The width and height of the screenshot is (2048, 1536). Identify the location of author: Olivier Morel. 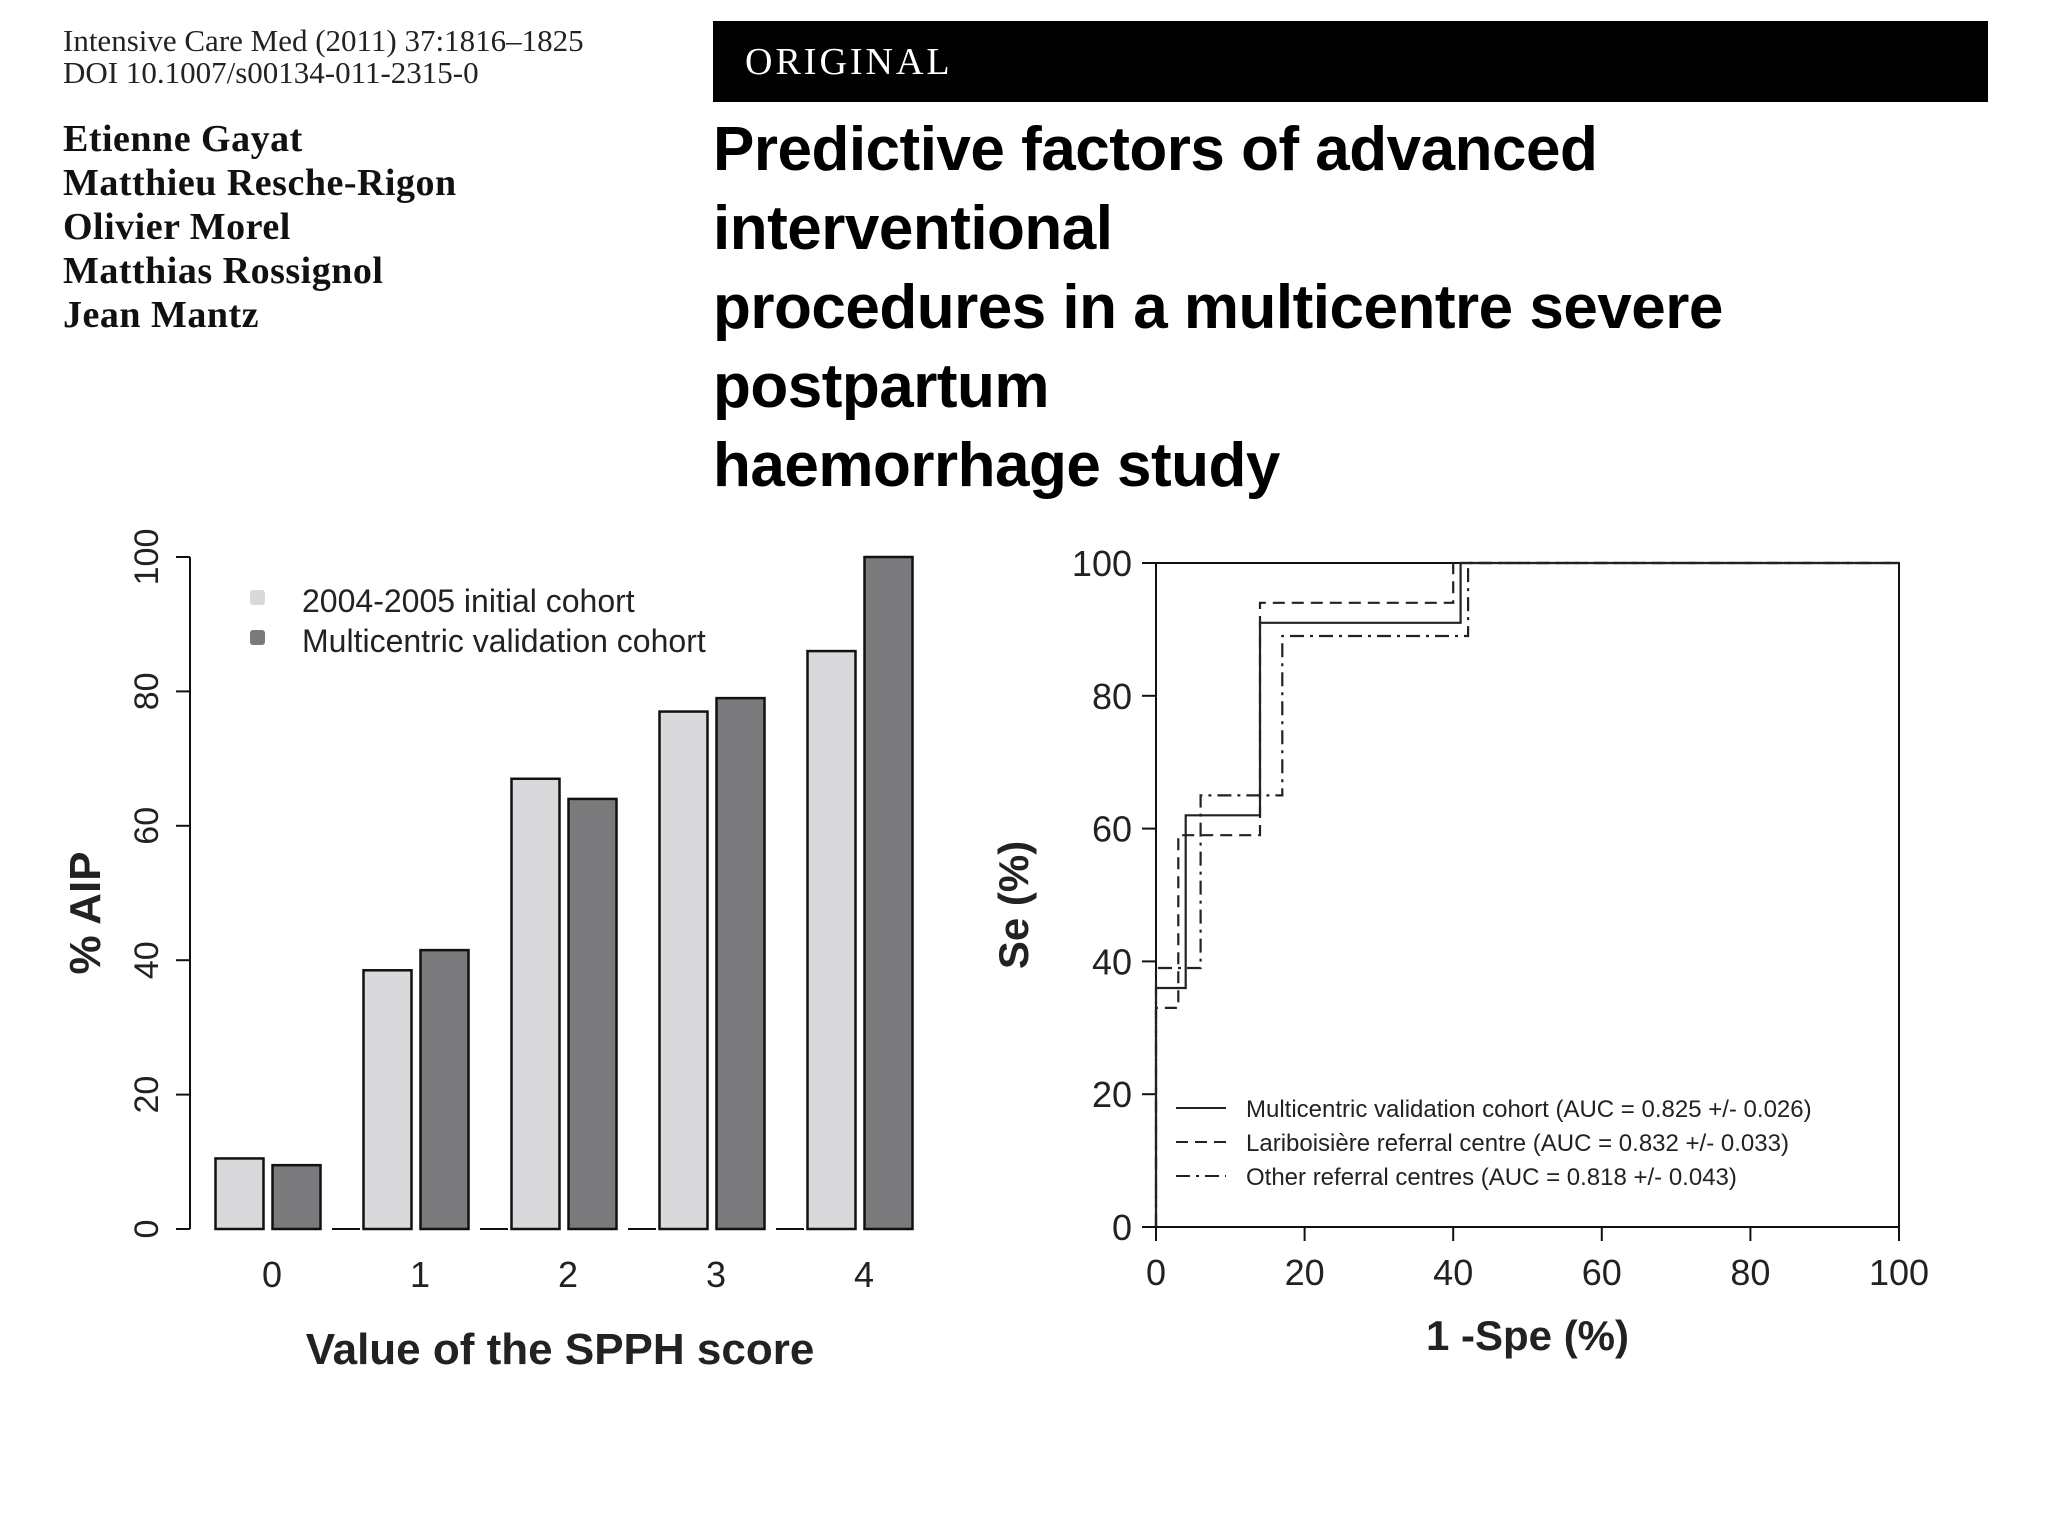
(177, 227).